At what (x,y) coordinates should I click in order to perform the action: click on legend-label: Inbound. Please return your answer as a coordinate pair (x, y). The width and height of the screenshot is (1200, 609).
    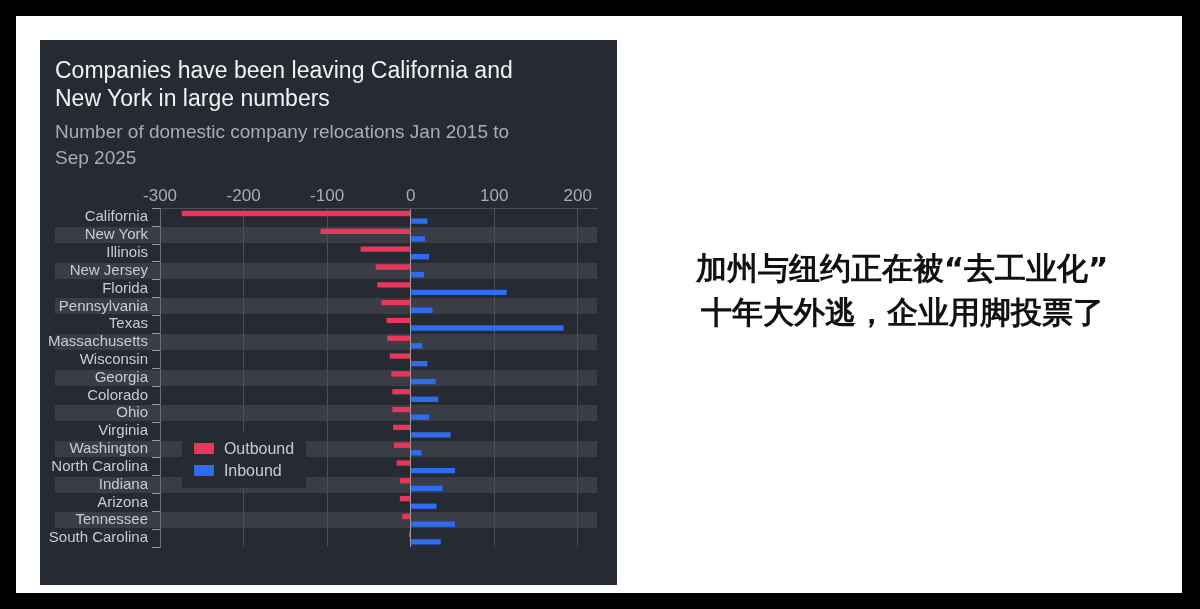
    Looking at the image, I should click on (252, 470).